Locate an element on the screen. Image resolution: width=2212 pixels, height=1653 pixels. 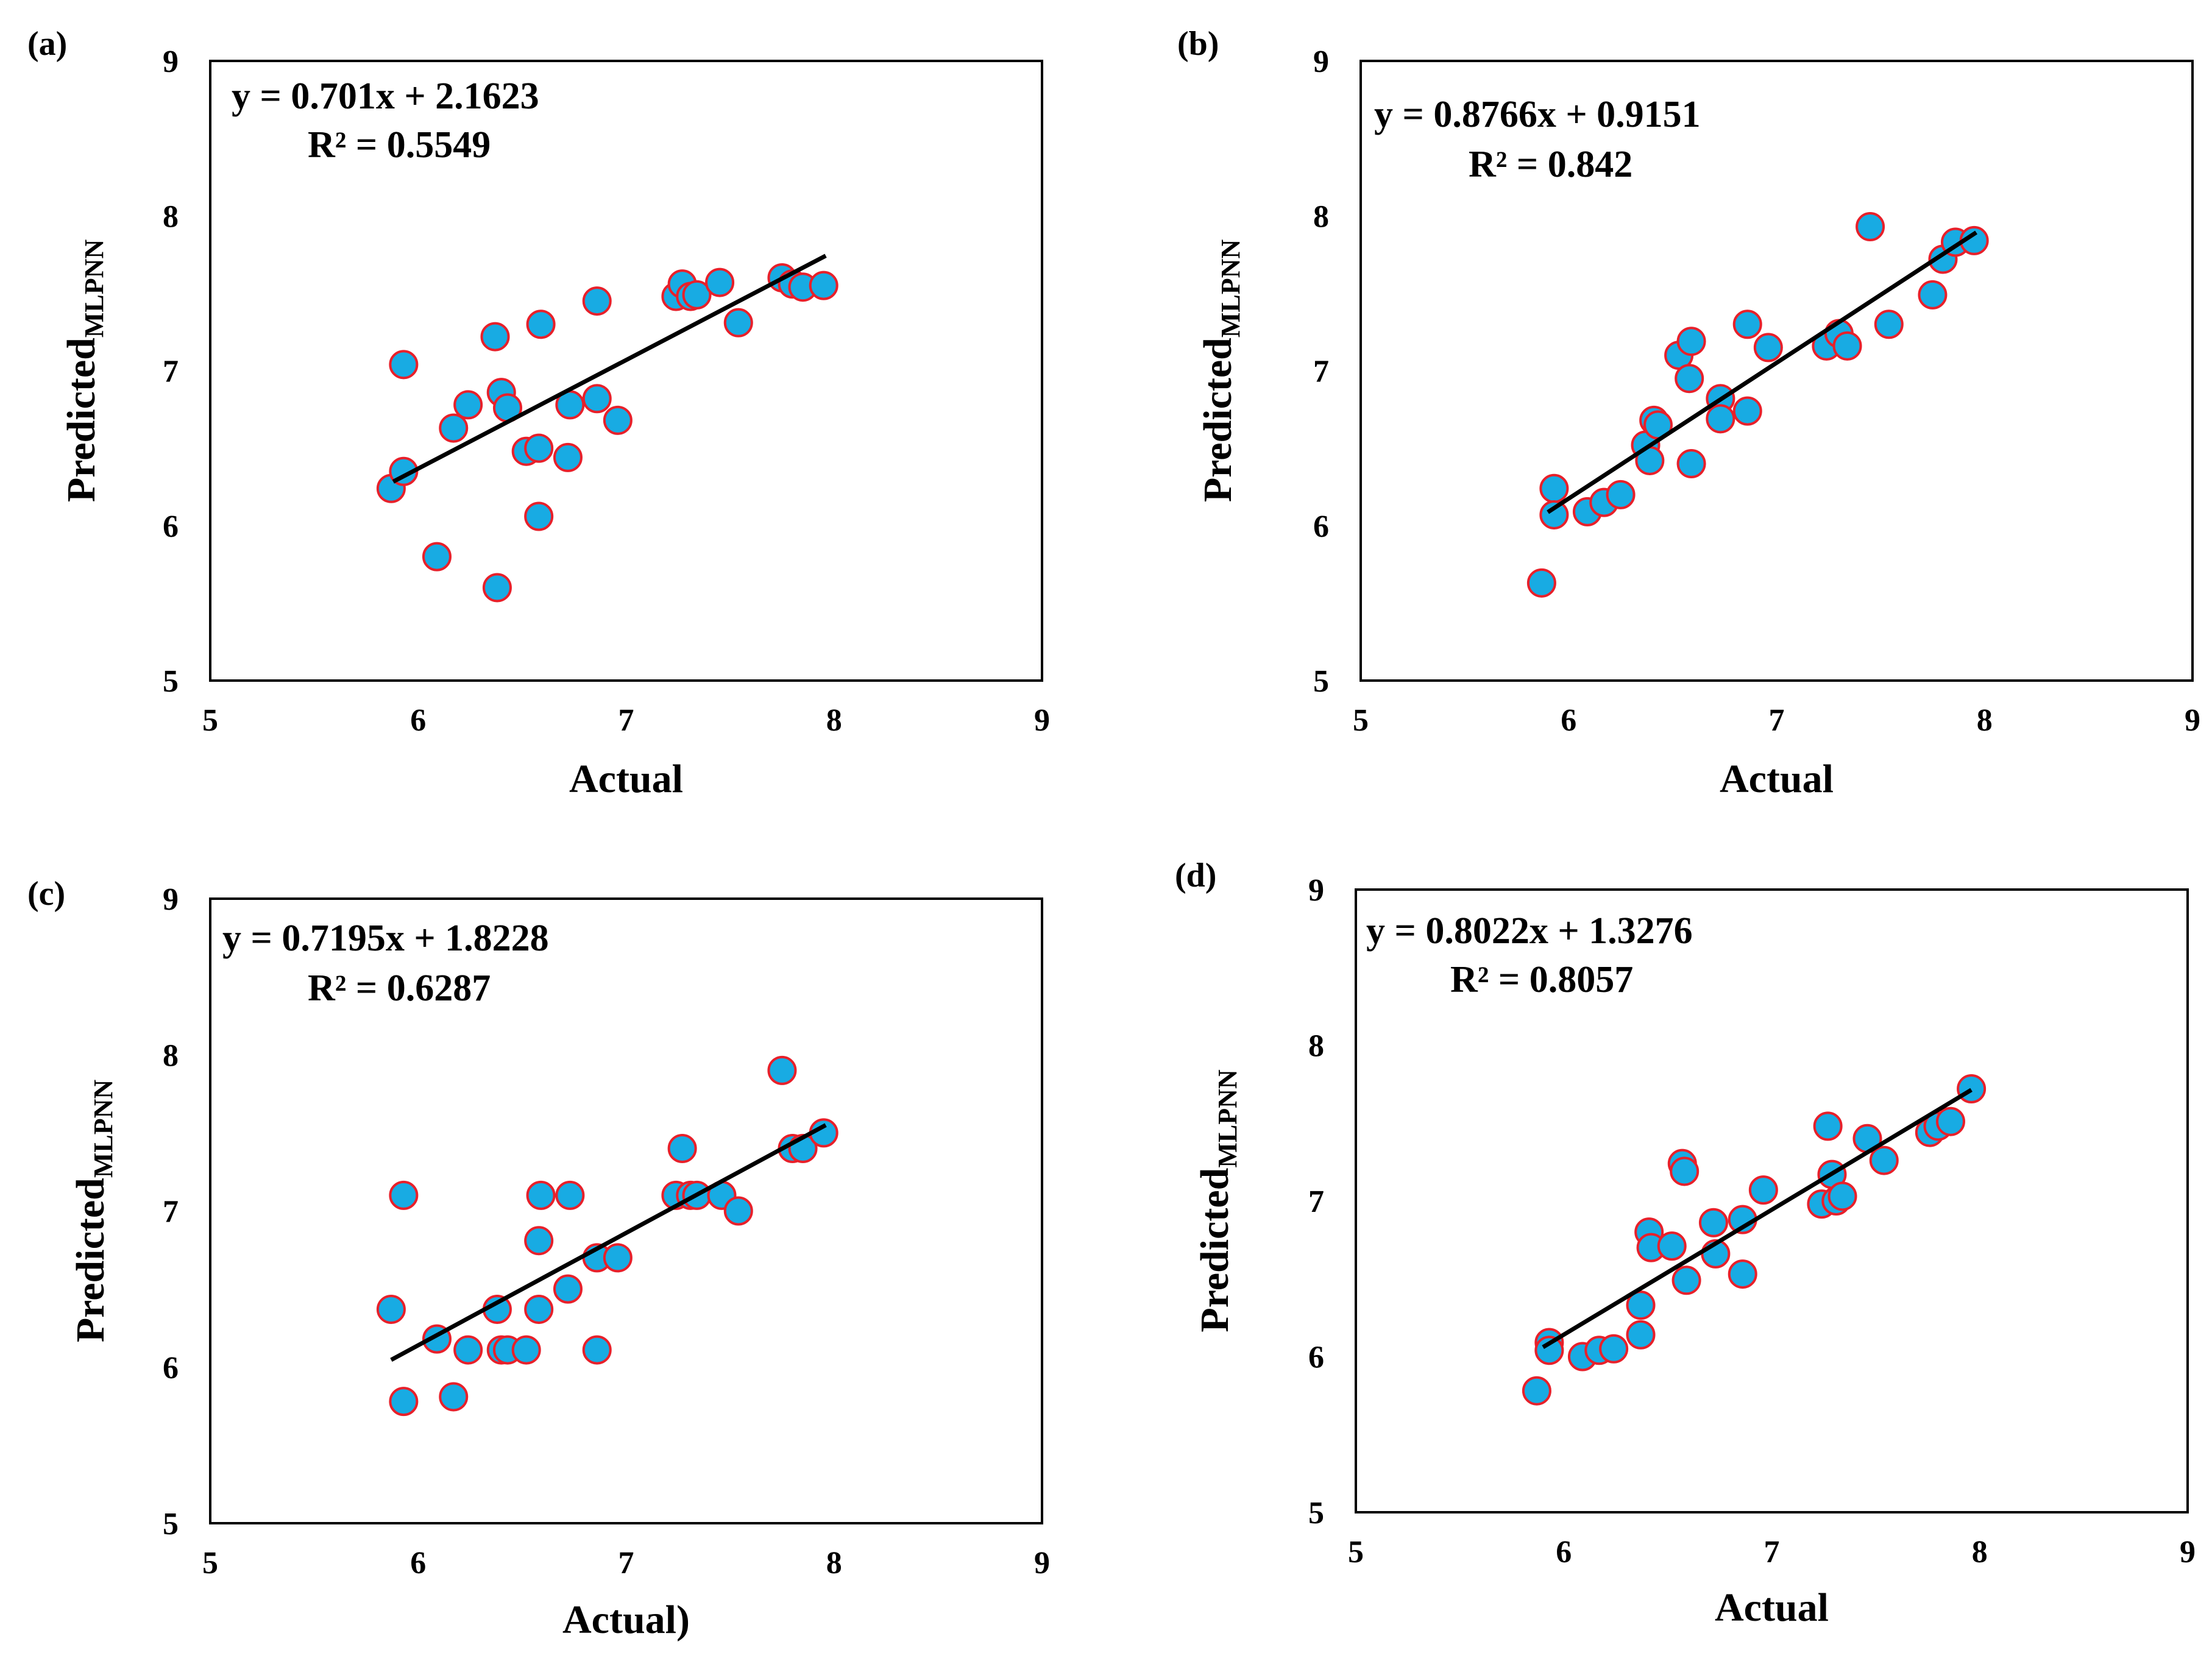
x-axis-title: Actual) is located at coordinates (626, 1620).